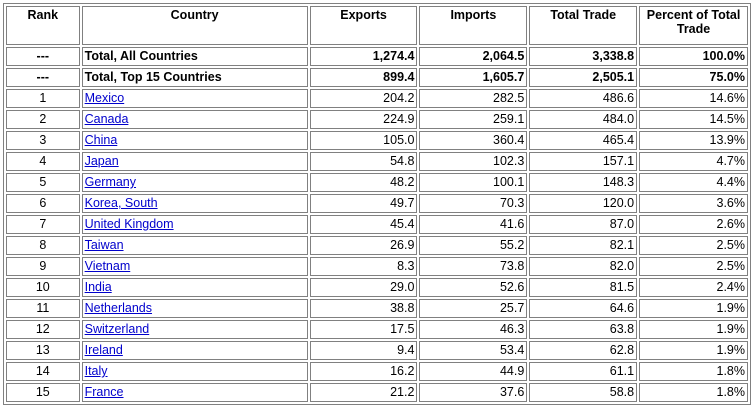  What do you see at coordinates (194, 329) in the screenshot?
I see `country-cell: Switzerland` at bounding box center [194, 329].